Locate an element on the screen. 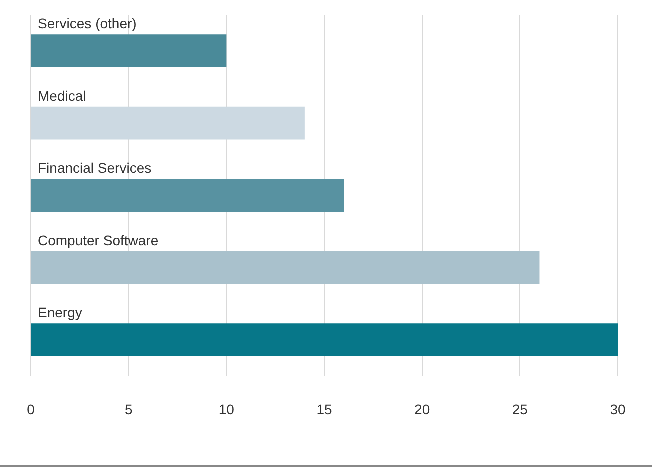 The height and width of the screenshot is (469, 652). x-tick-label: 20 is located at coordinates (422, 409).